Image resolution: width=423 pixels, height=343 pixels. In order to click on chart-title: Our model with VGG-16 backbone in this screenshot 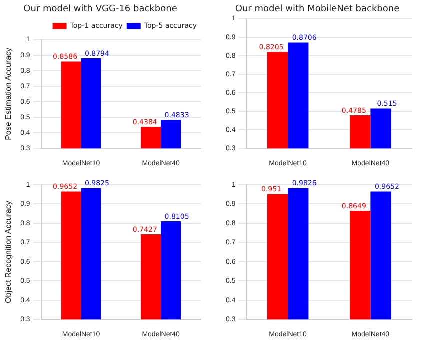, I will do `click(101, 9)`.